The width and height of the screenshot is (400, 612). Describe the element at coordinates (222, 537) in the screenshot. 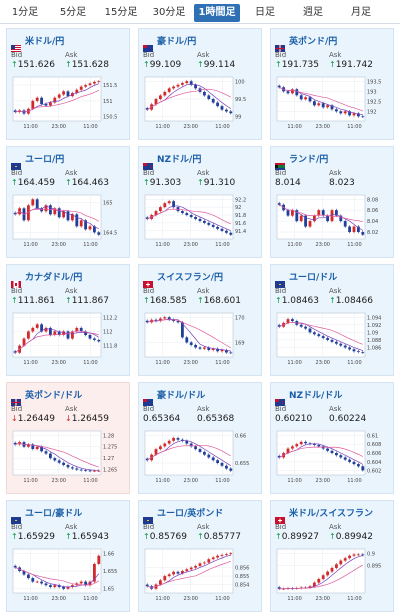

I see `ask-number: 0.85777` at that location.